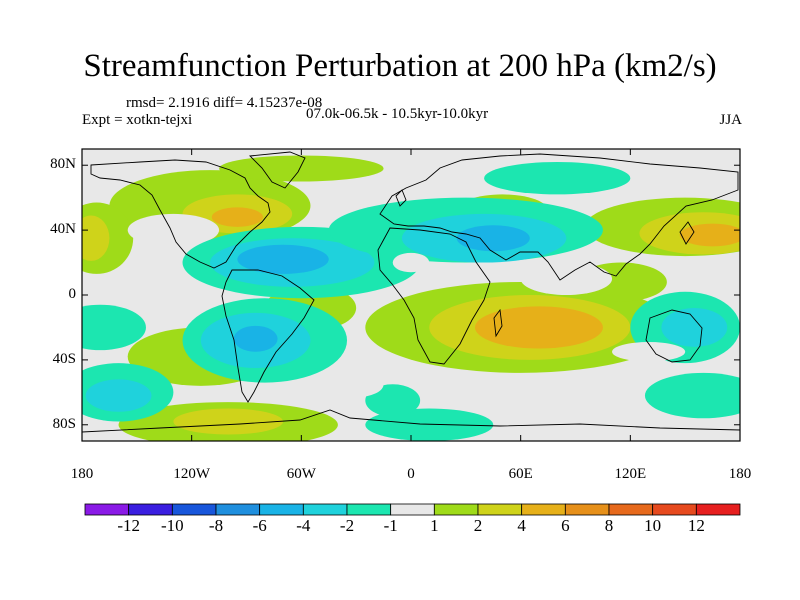 The image size is (800, 600). Describe the element at coordinates (172, 525) in the screenshot. I see `colorbar-label: -10` at that location.